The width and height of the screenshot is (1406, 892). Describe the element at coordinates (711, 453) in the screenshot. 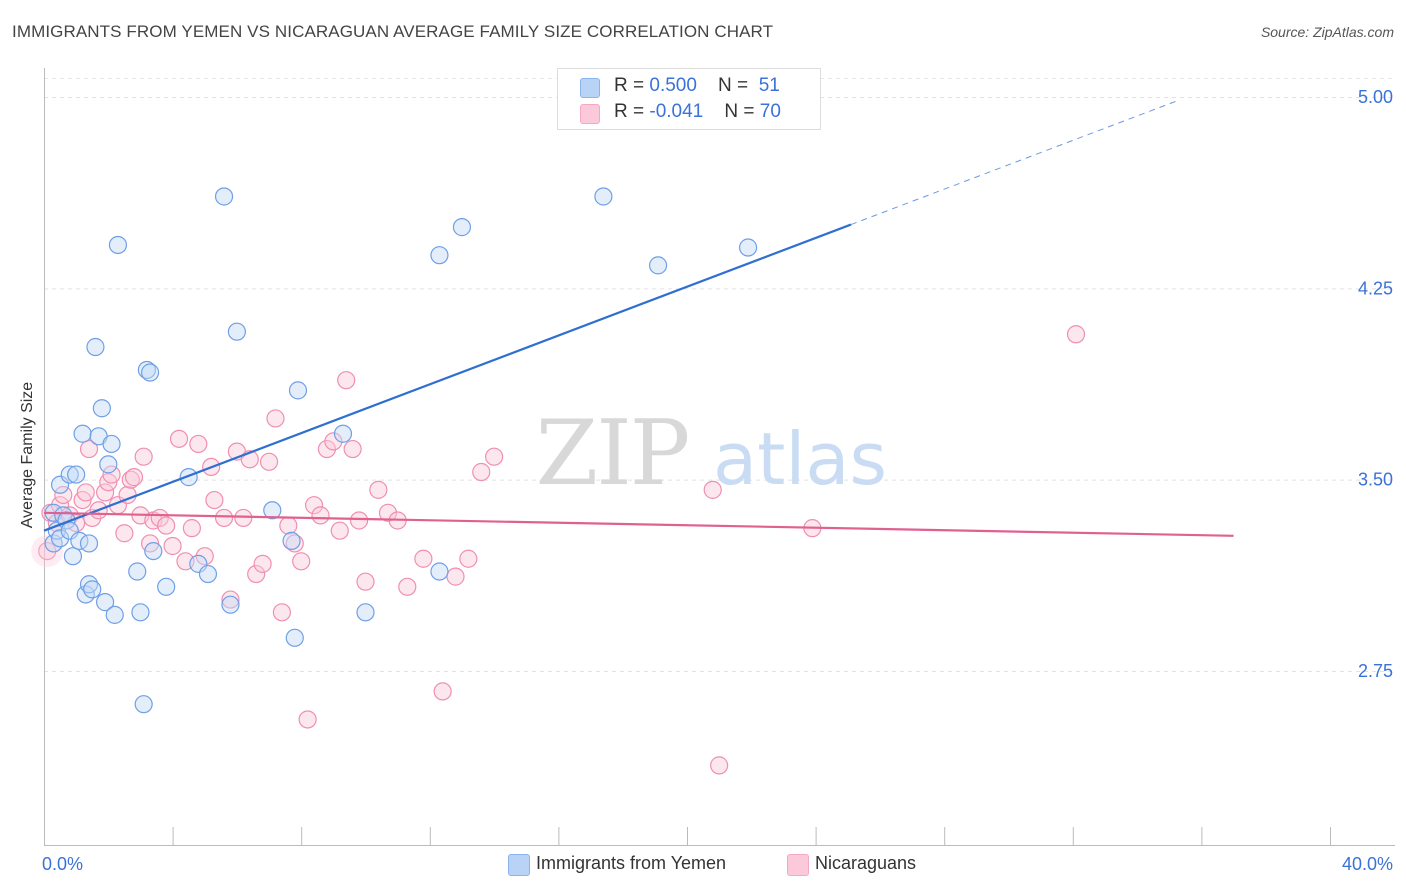

I see `watermark: ZIP atlas` at that location.